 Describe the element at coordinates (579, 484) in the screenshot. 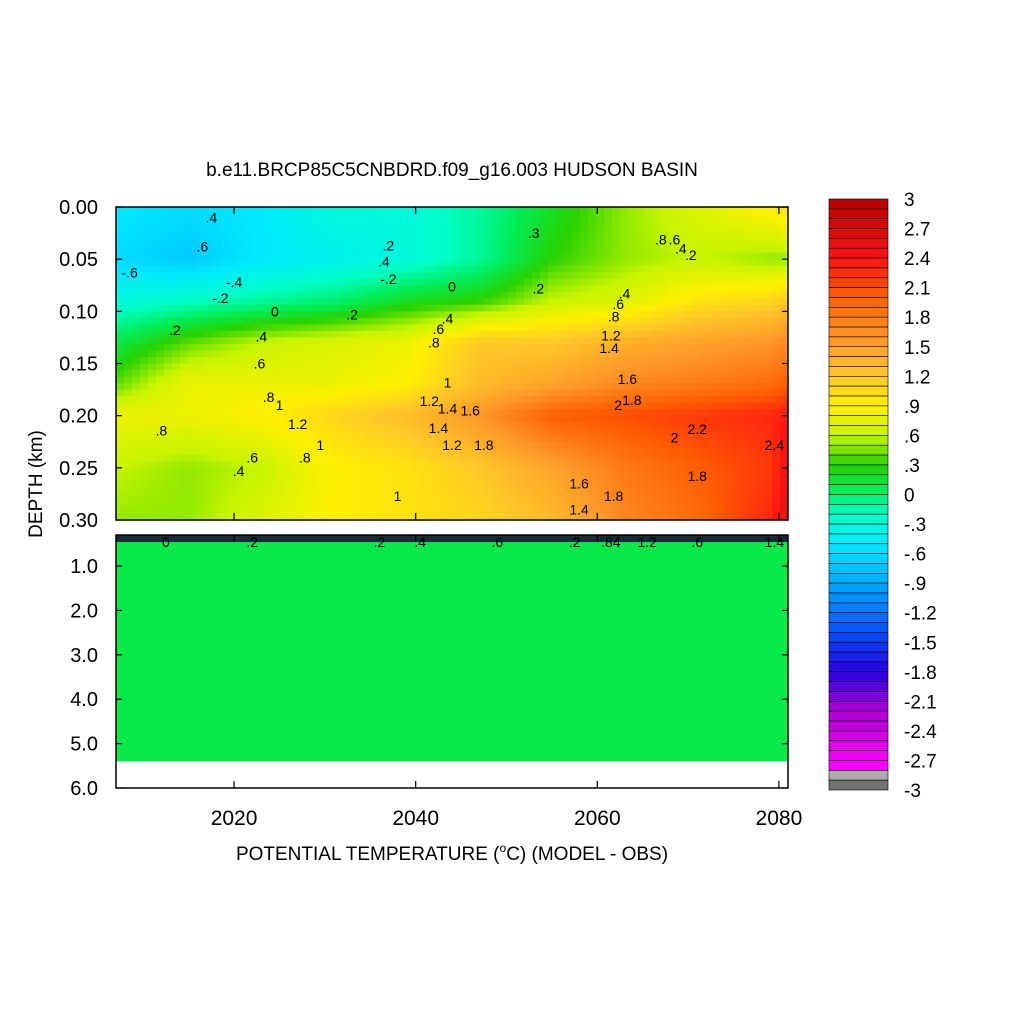

I see `contour-label: 1.6` at that location.